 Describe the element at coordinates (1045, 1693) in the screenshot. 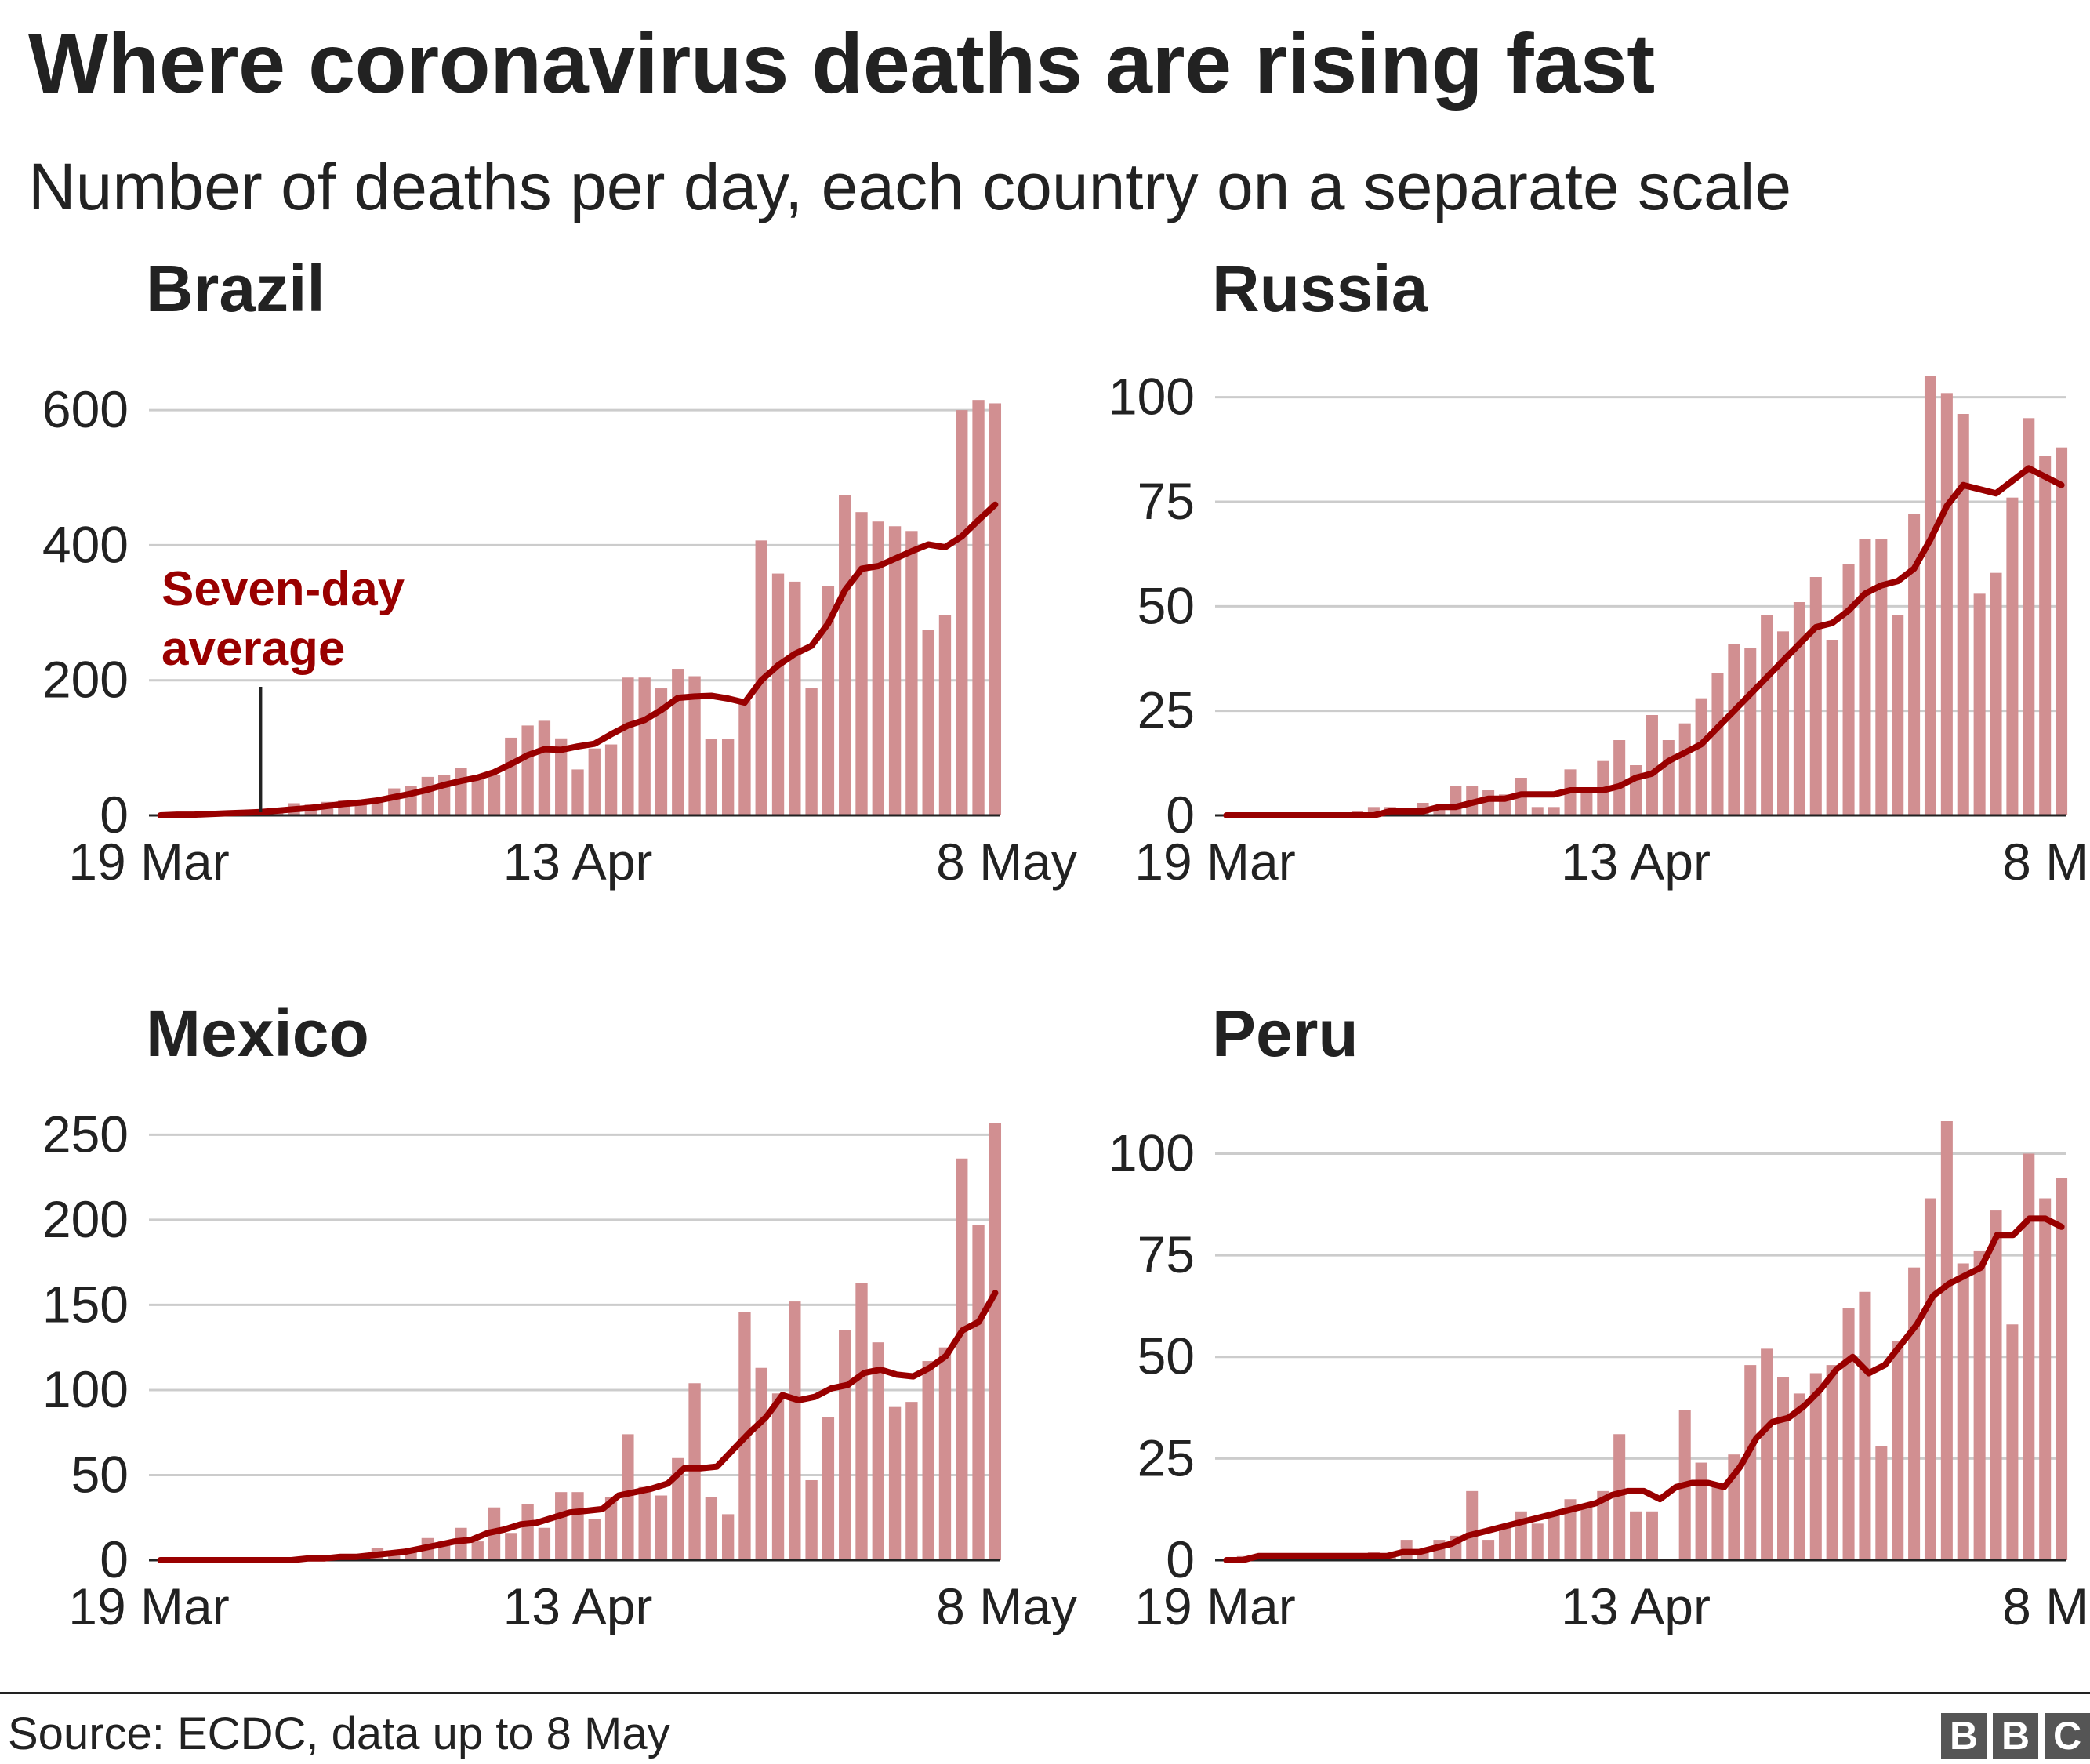

I see `footer-divider` at that location.